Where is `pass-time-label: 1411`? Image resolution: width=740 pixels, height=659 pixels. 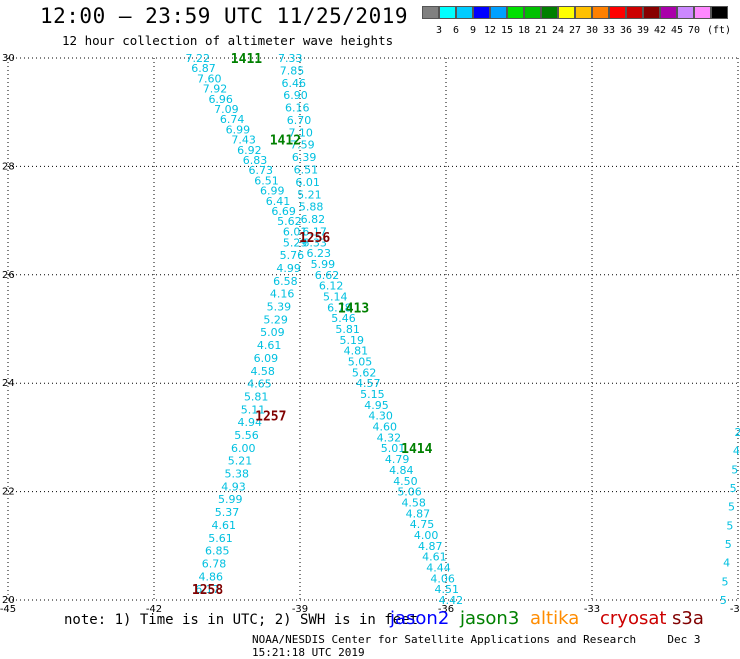 pass-time-label: 1411 is located at coordinates (246, 59).